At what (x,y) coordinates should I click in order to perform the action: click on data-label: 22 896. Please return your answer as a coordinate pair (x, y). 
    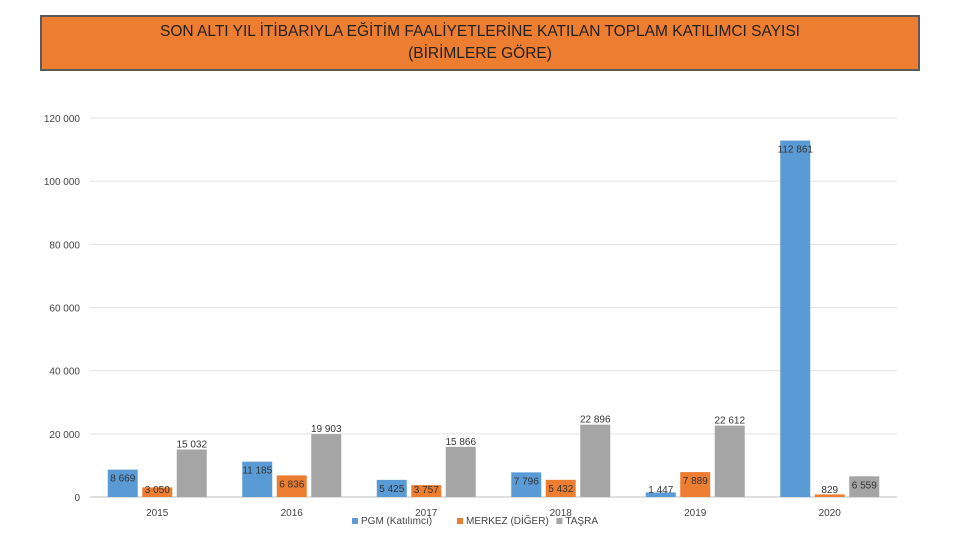
    Looking at the image, I should click on (595, 420).